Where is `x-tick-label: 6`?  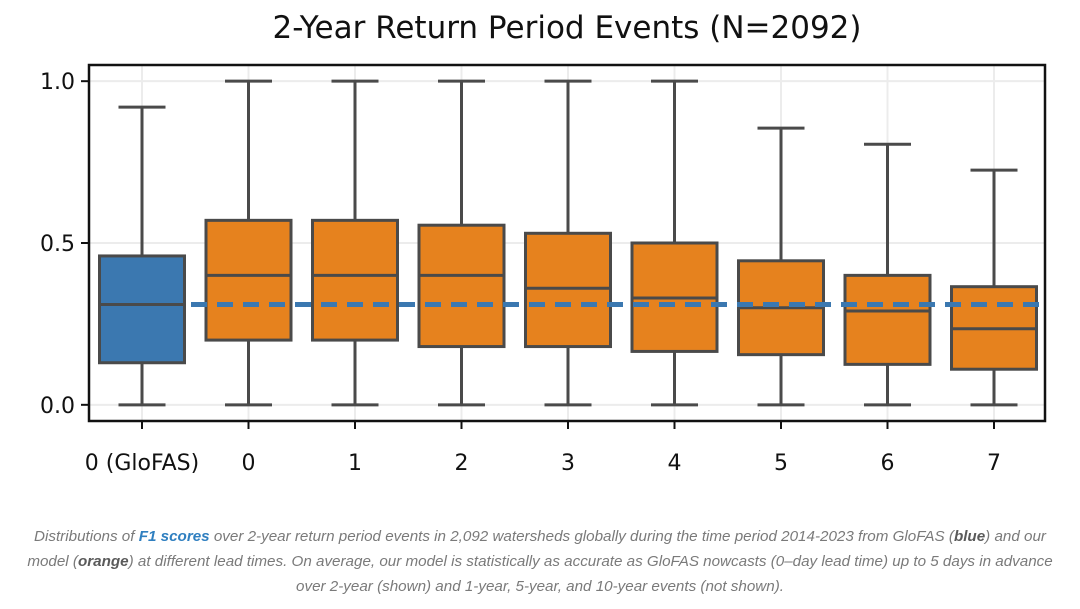
x-tick-label: 6 is located at coordinates (888, 463).